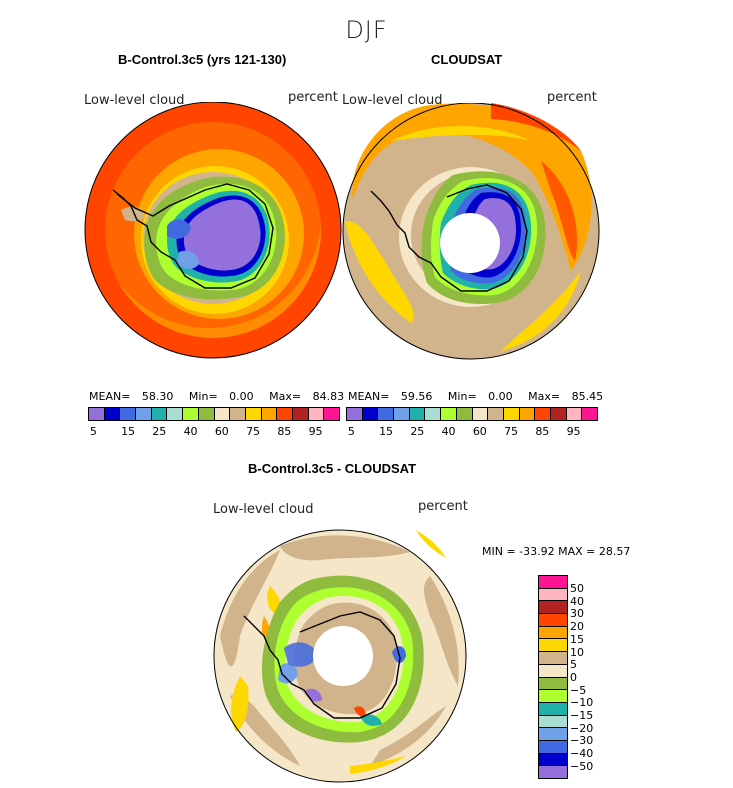 Image resolution: width=733 pixels, height=788 pixels. I want to click on diff-colorbar, so click(553, 677).